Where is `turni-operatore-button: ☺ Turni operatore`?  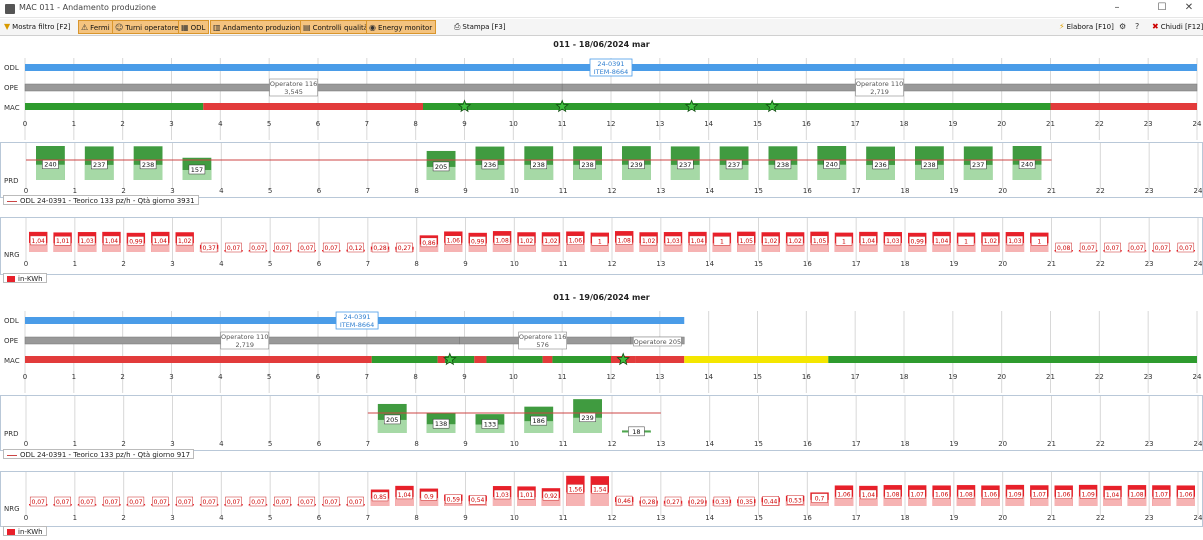
turni-operatore-button: ☺ Turni operatore is located at coordinates (147, 27).